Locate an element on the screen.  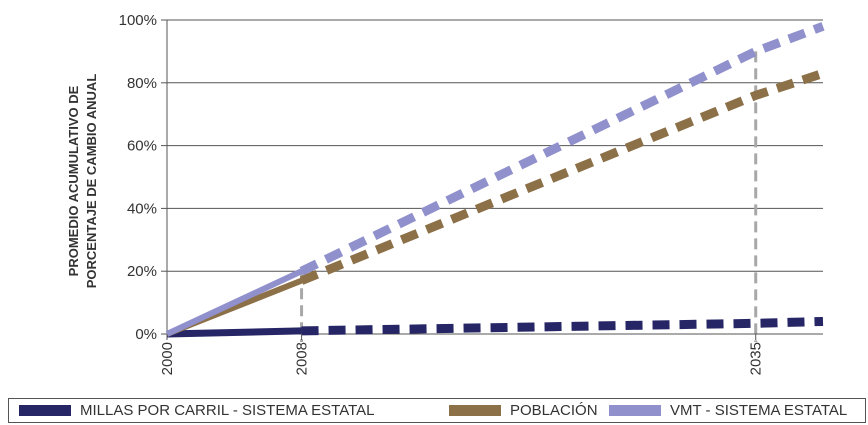
legend-swatch-poblacion is located at coordinates (475, 410).